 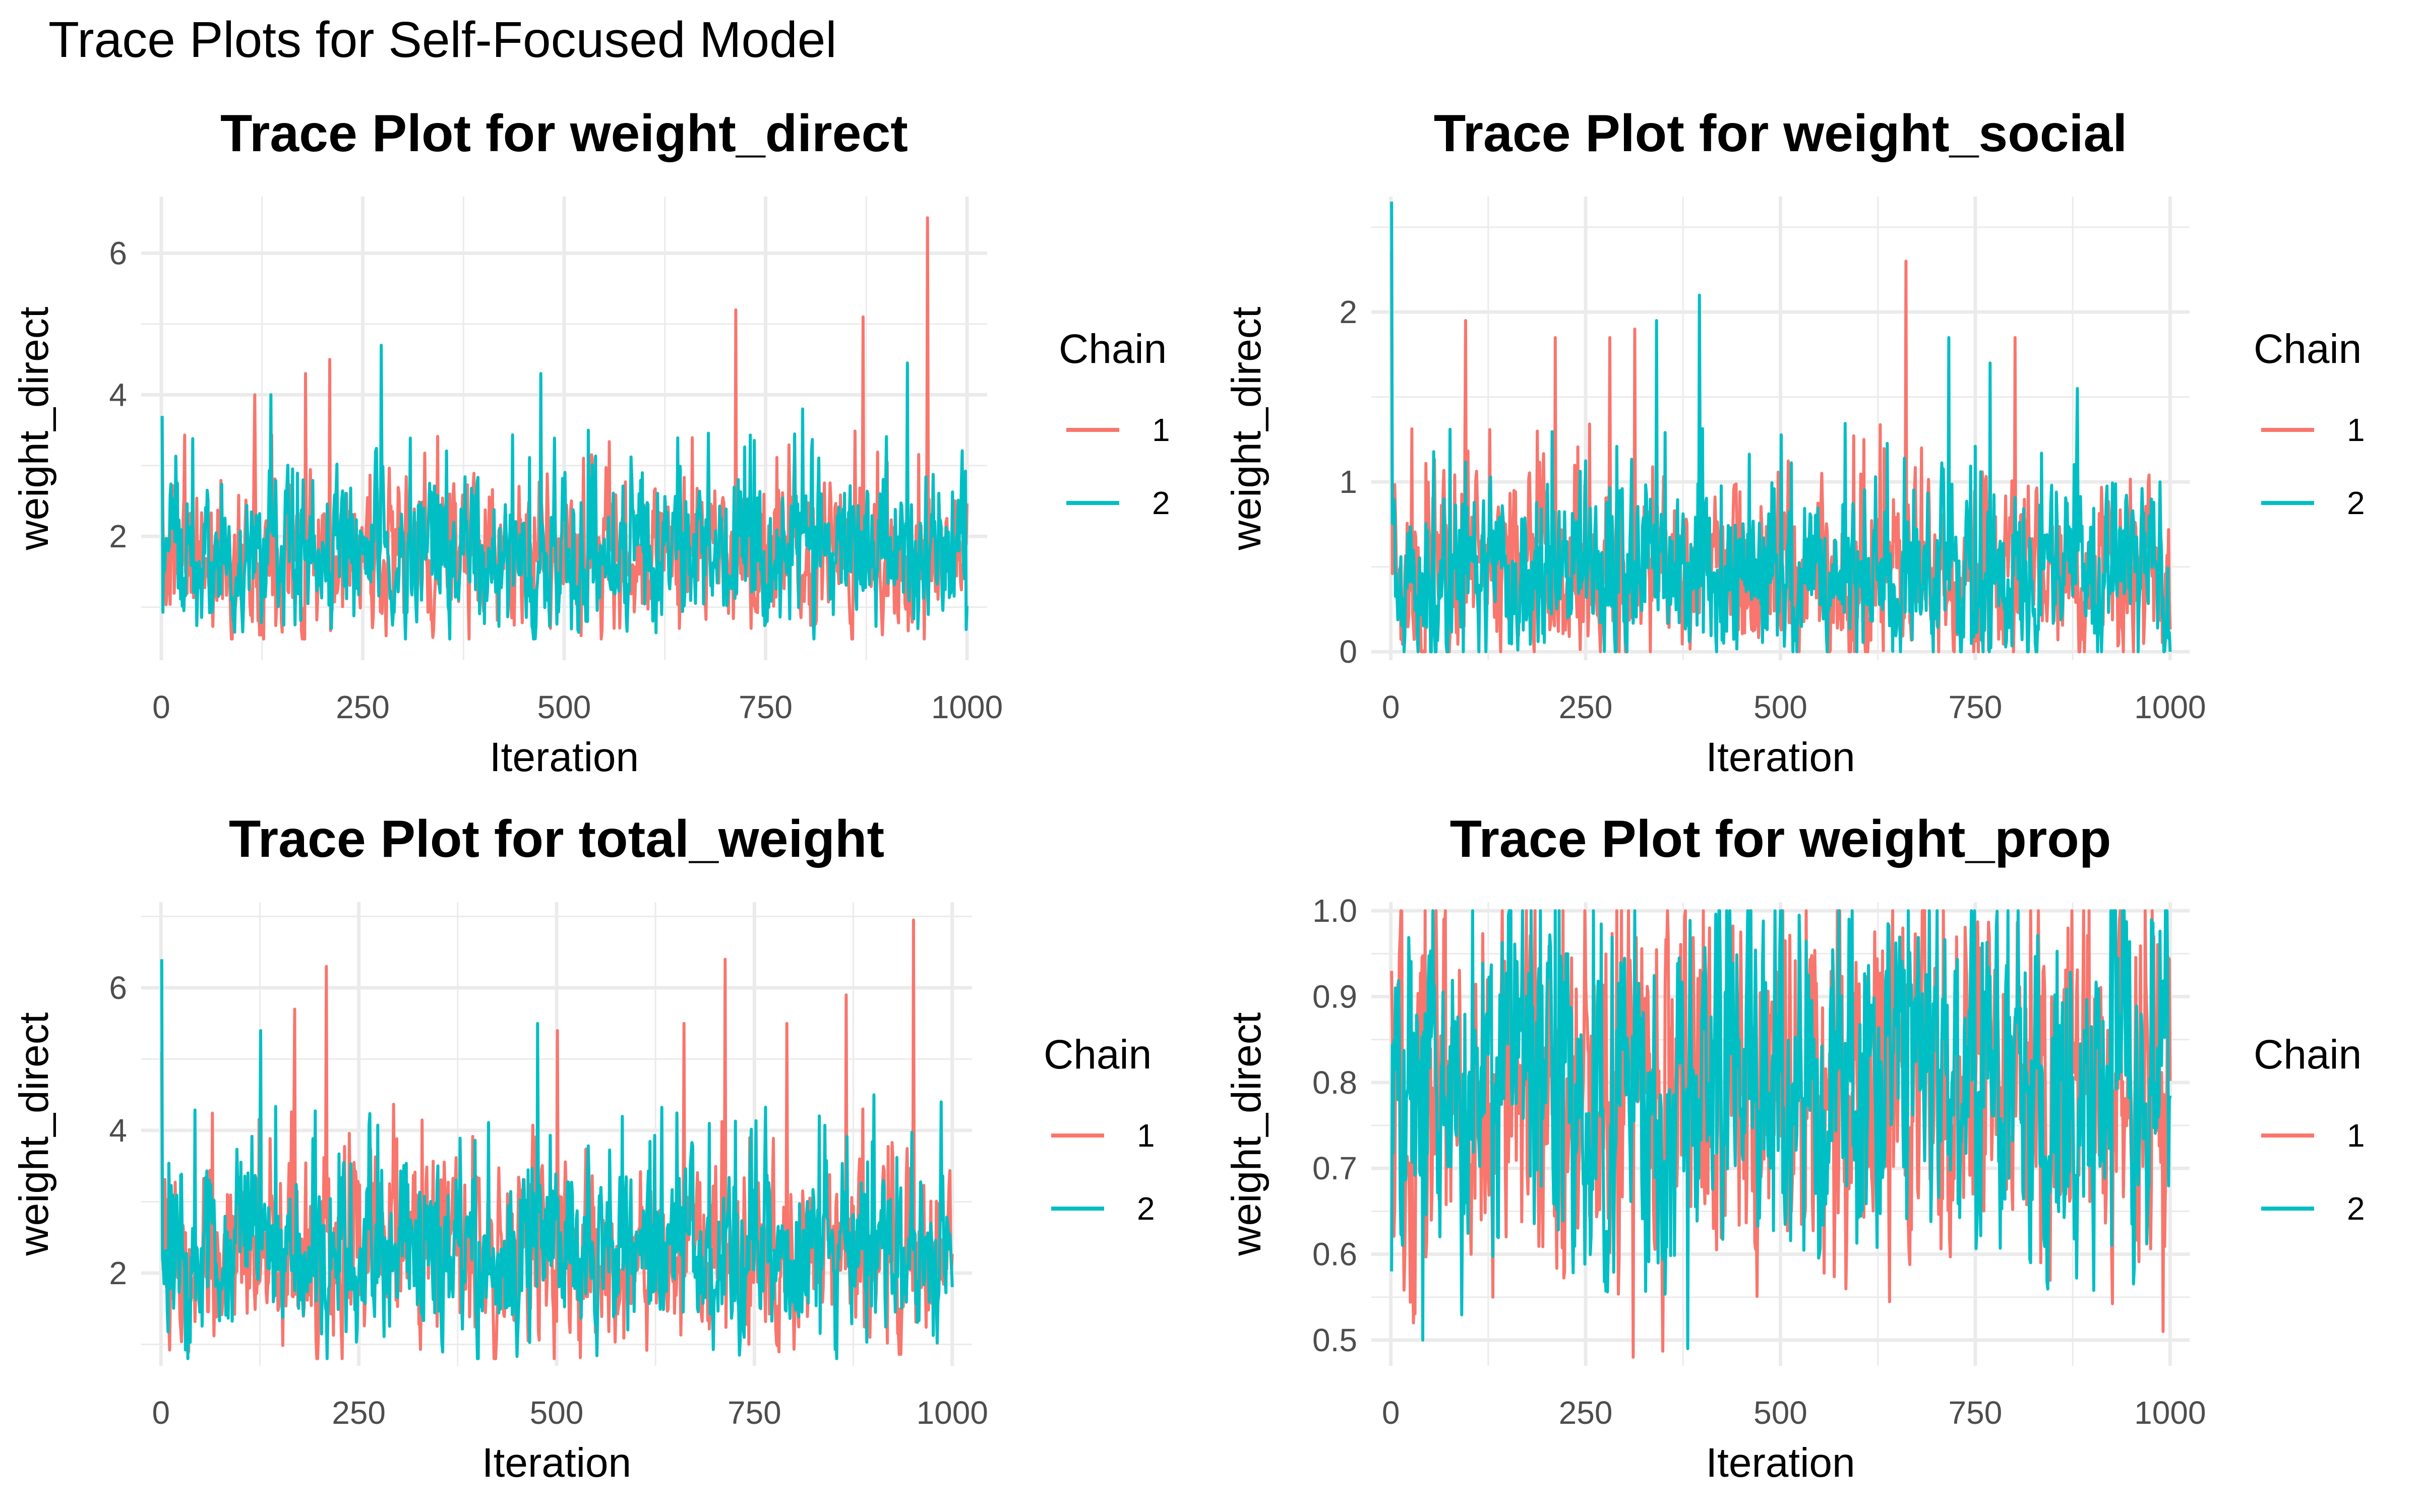 What do you see at coordinates (556, 839) in the screenshot?
I see `panel-title: Trace Plot for total_weight` at bounding box center [556, 839].